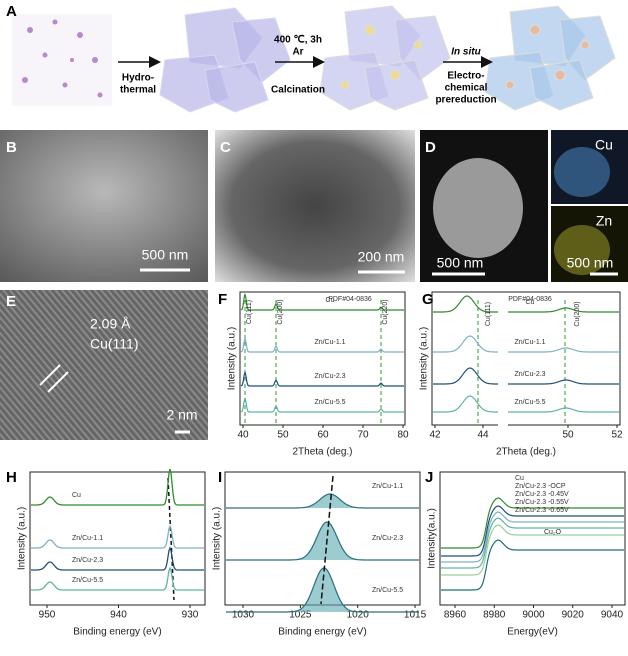  I want to click on x-tick-label: 70, so click(363, 435).